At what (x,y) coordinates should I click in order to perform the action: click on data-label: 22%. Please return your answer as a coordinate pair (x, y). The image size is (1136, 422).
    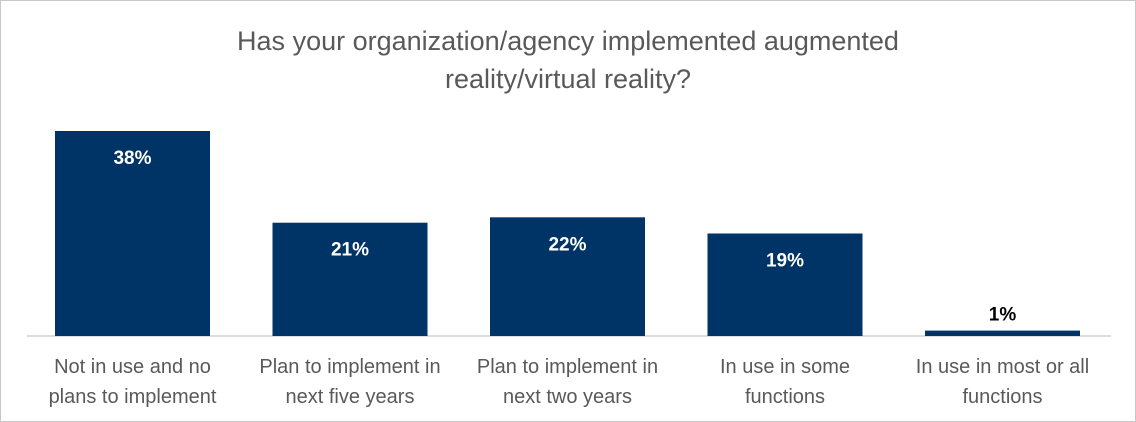
    Looking at the image, I should click on (567, 244).